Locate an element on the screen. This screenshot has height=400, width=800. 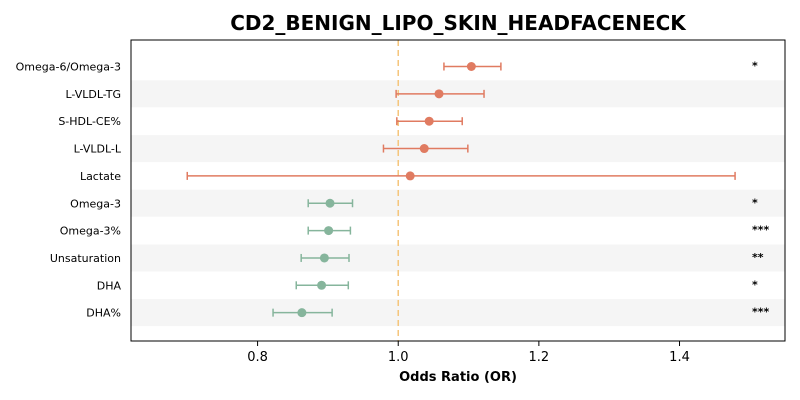
significance-label: ** is located at coordinates (758, 257).